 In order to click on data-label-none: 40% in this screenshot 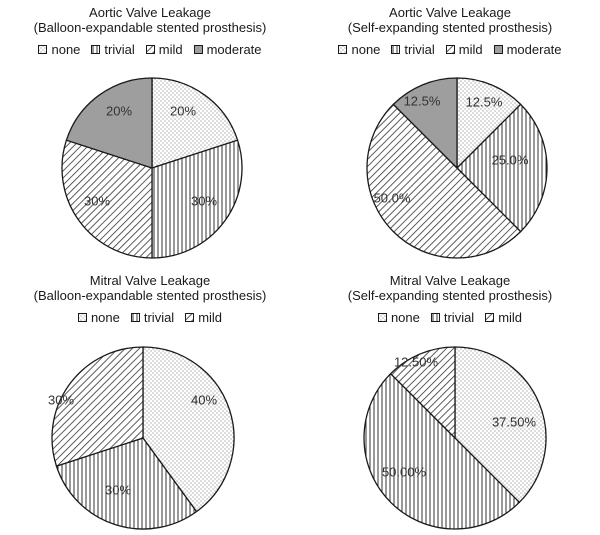, I will do `click(204, 399)`.